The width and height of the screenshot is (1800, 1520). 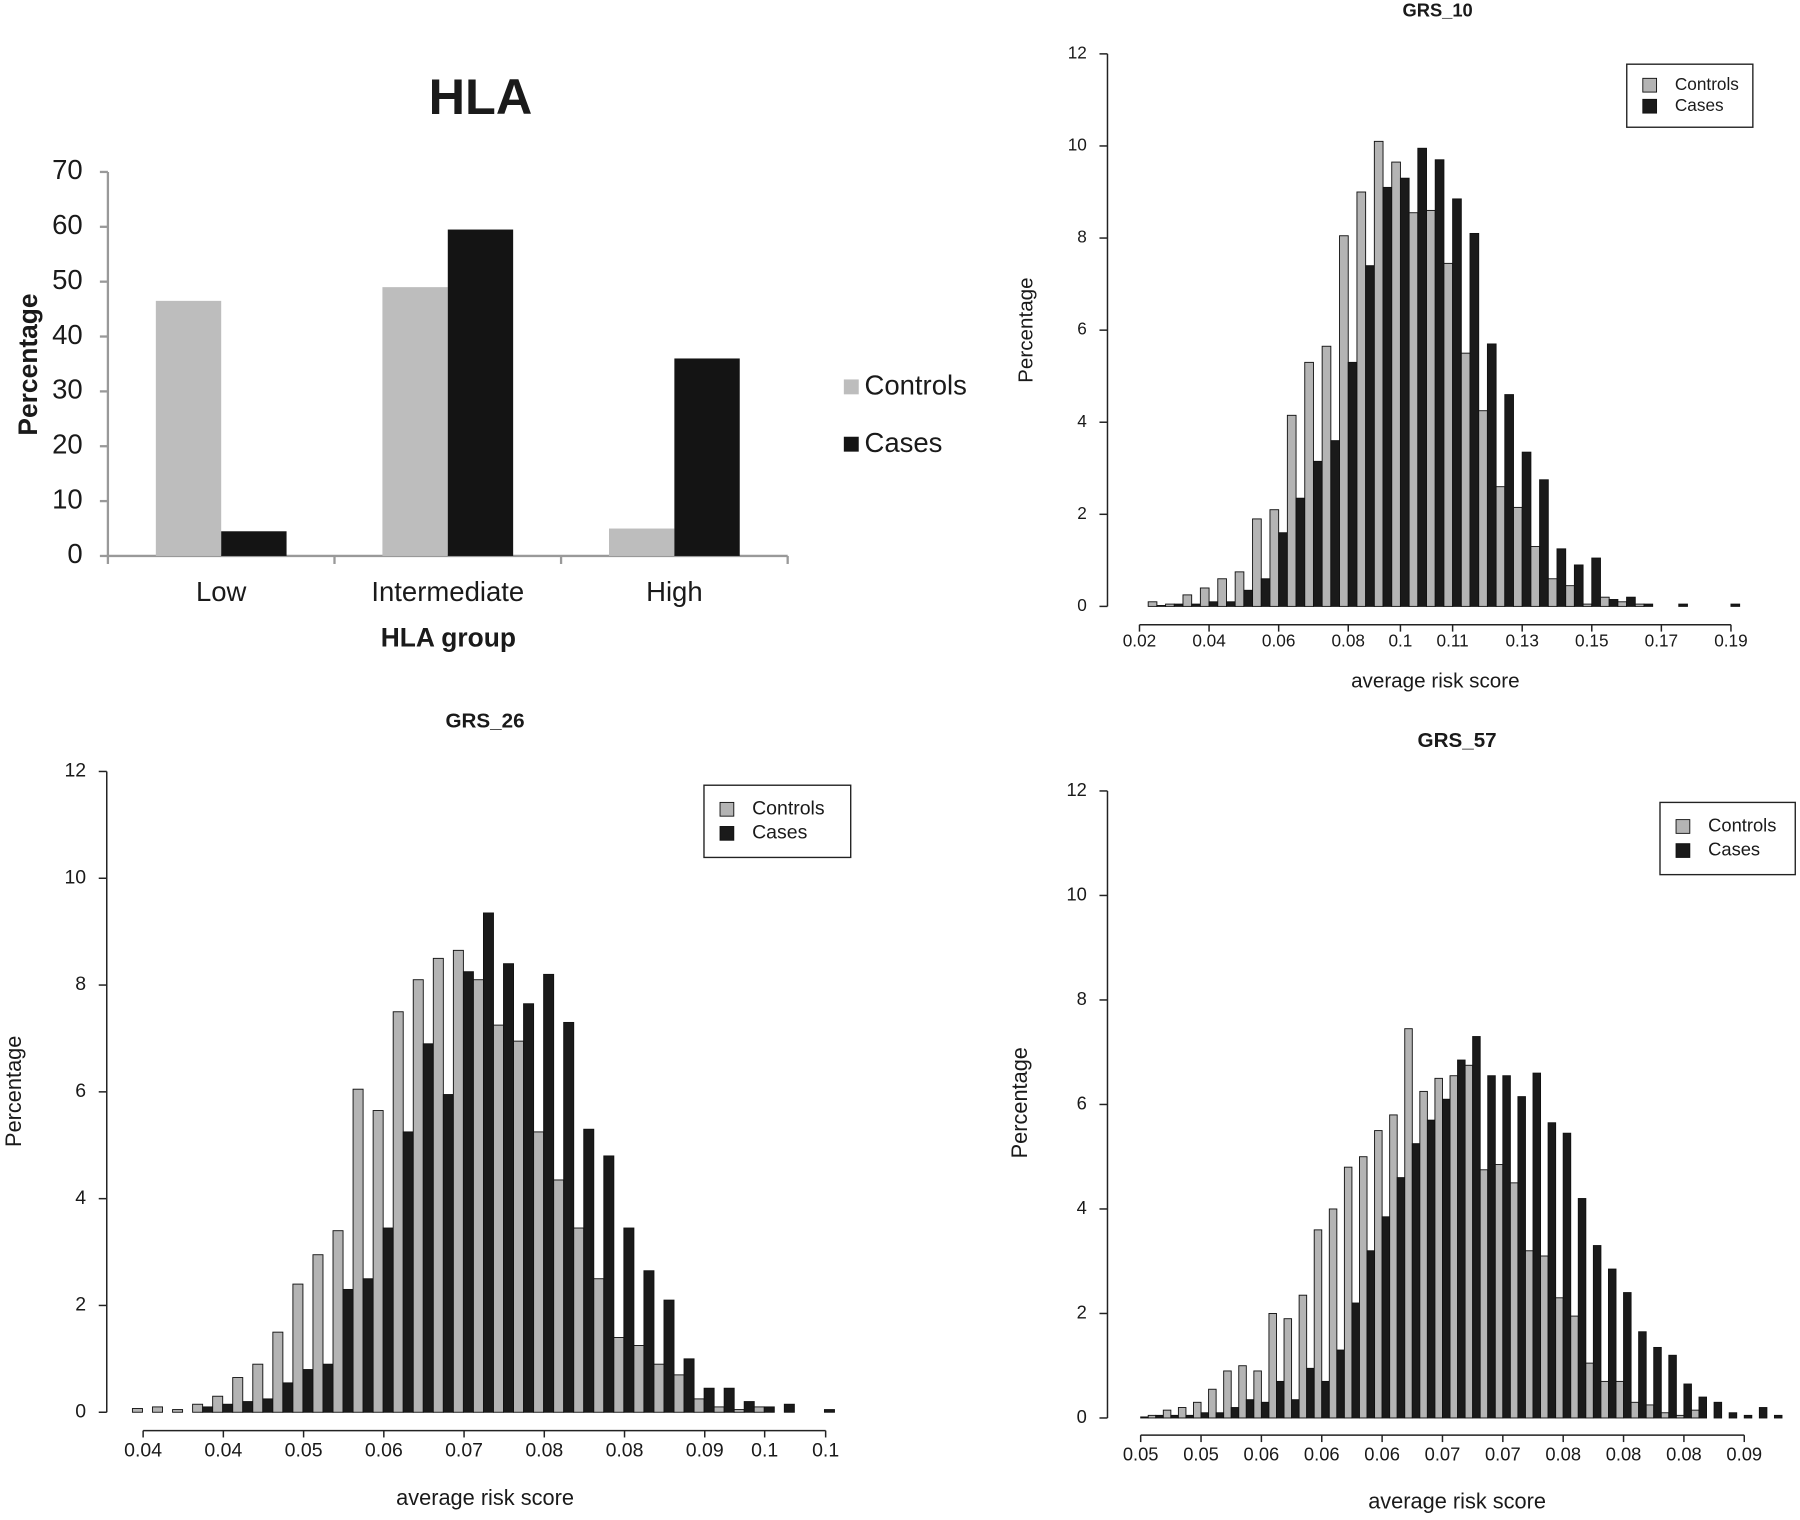 I want to click on x-tick-label: 0.04, so click(x=223, y=1450).